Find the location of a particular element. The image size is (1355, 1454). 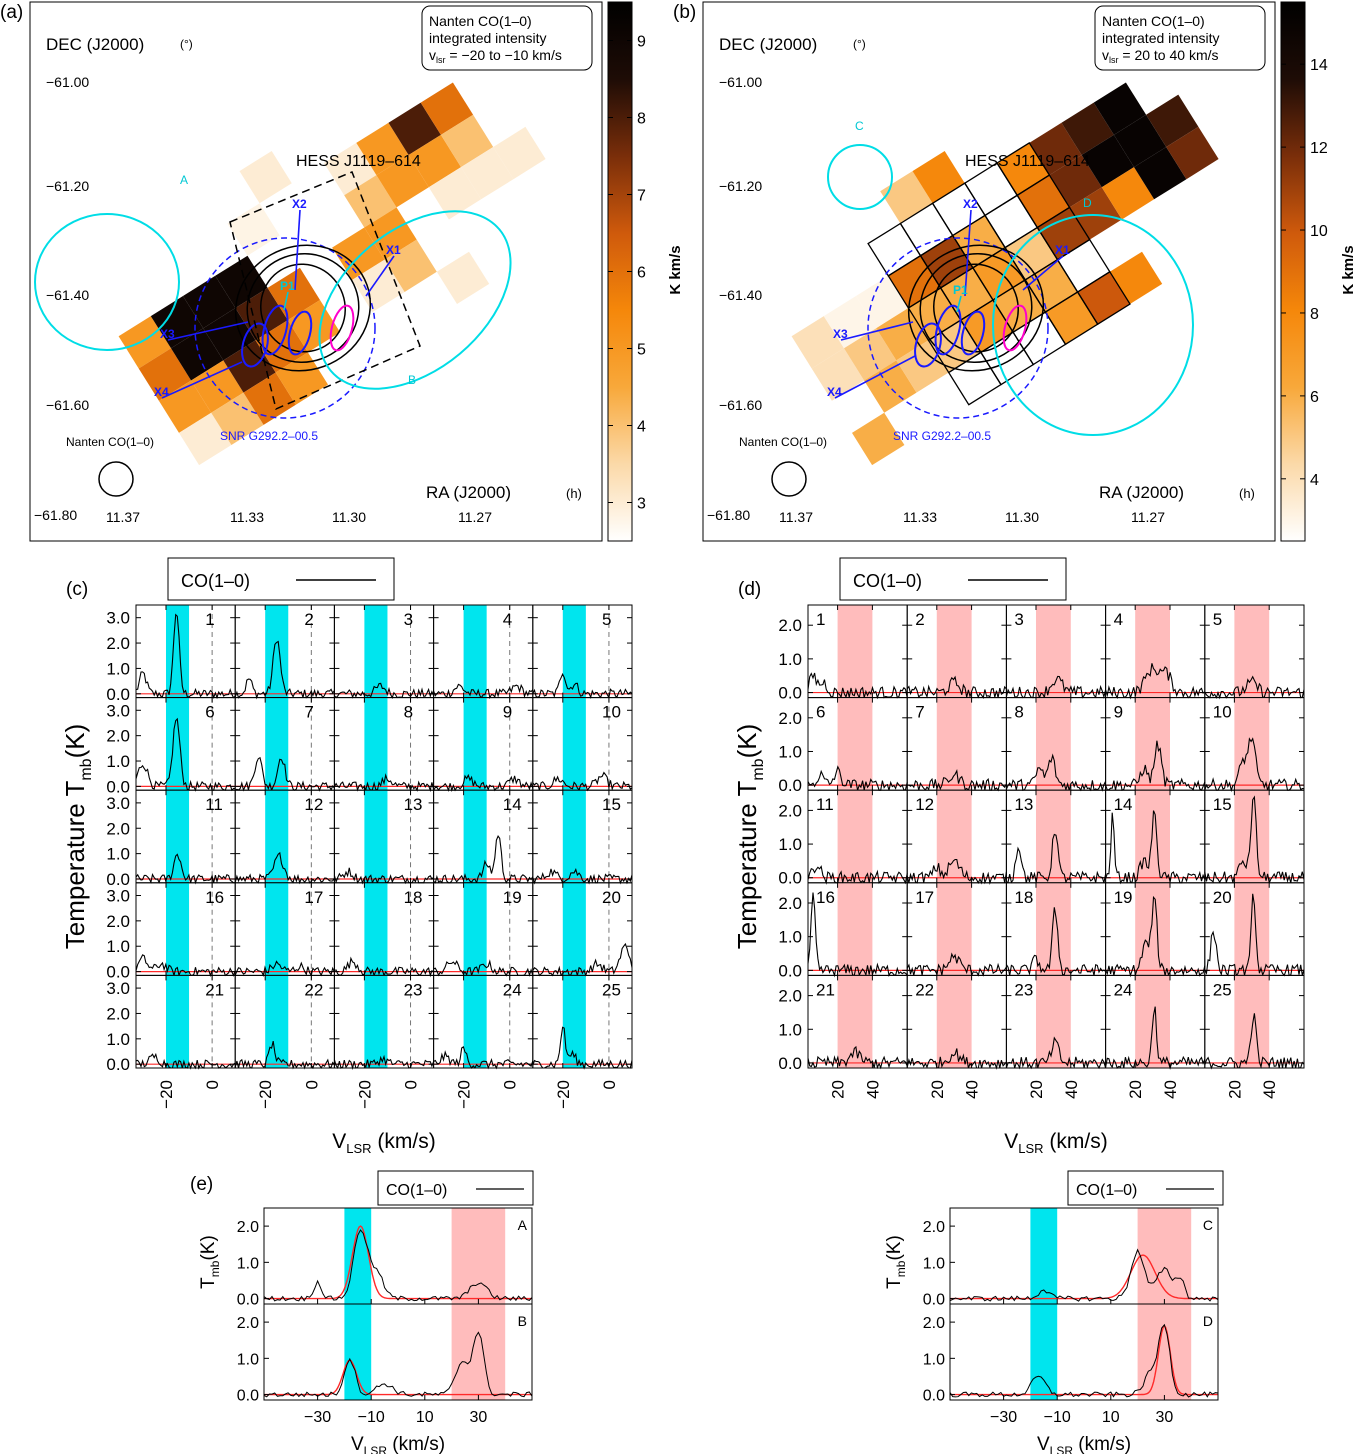

cell-number: 19 is located at coordinates (512, 897).